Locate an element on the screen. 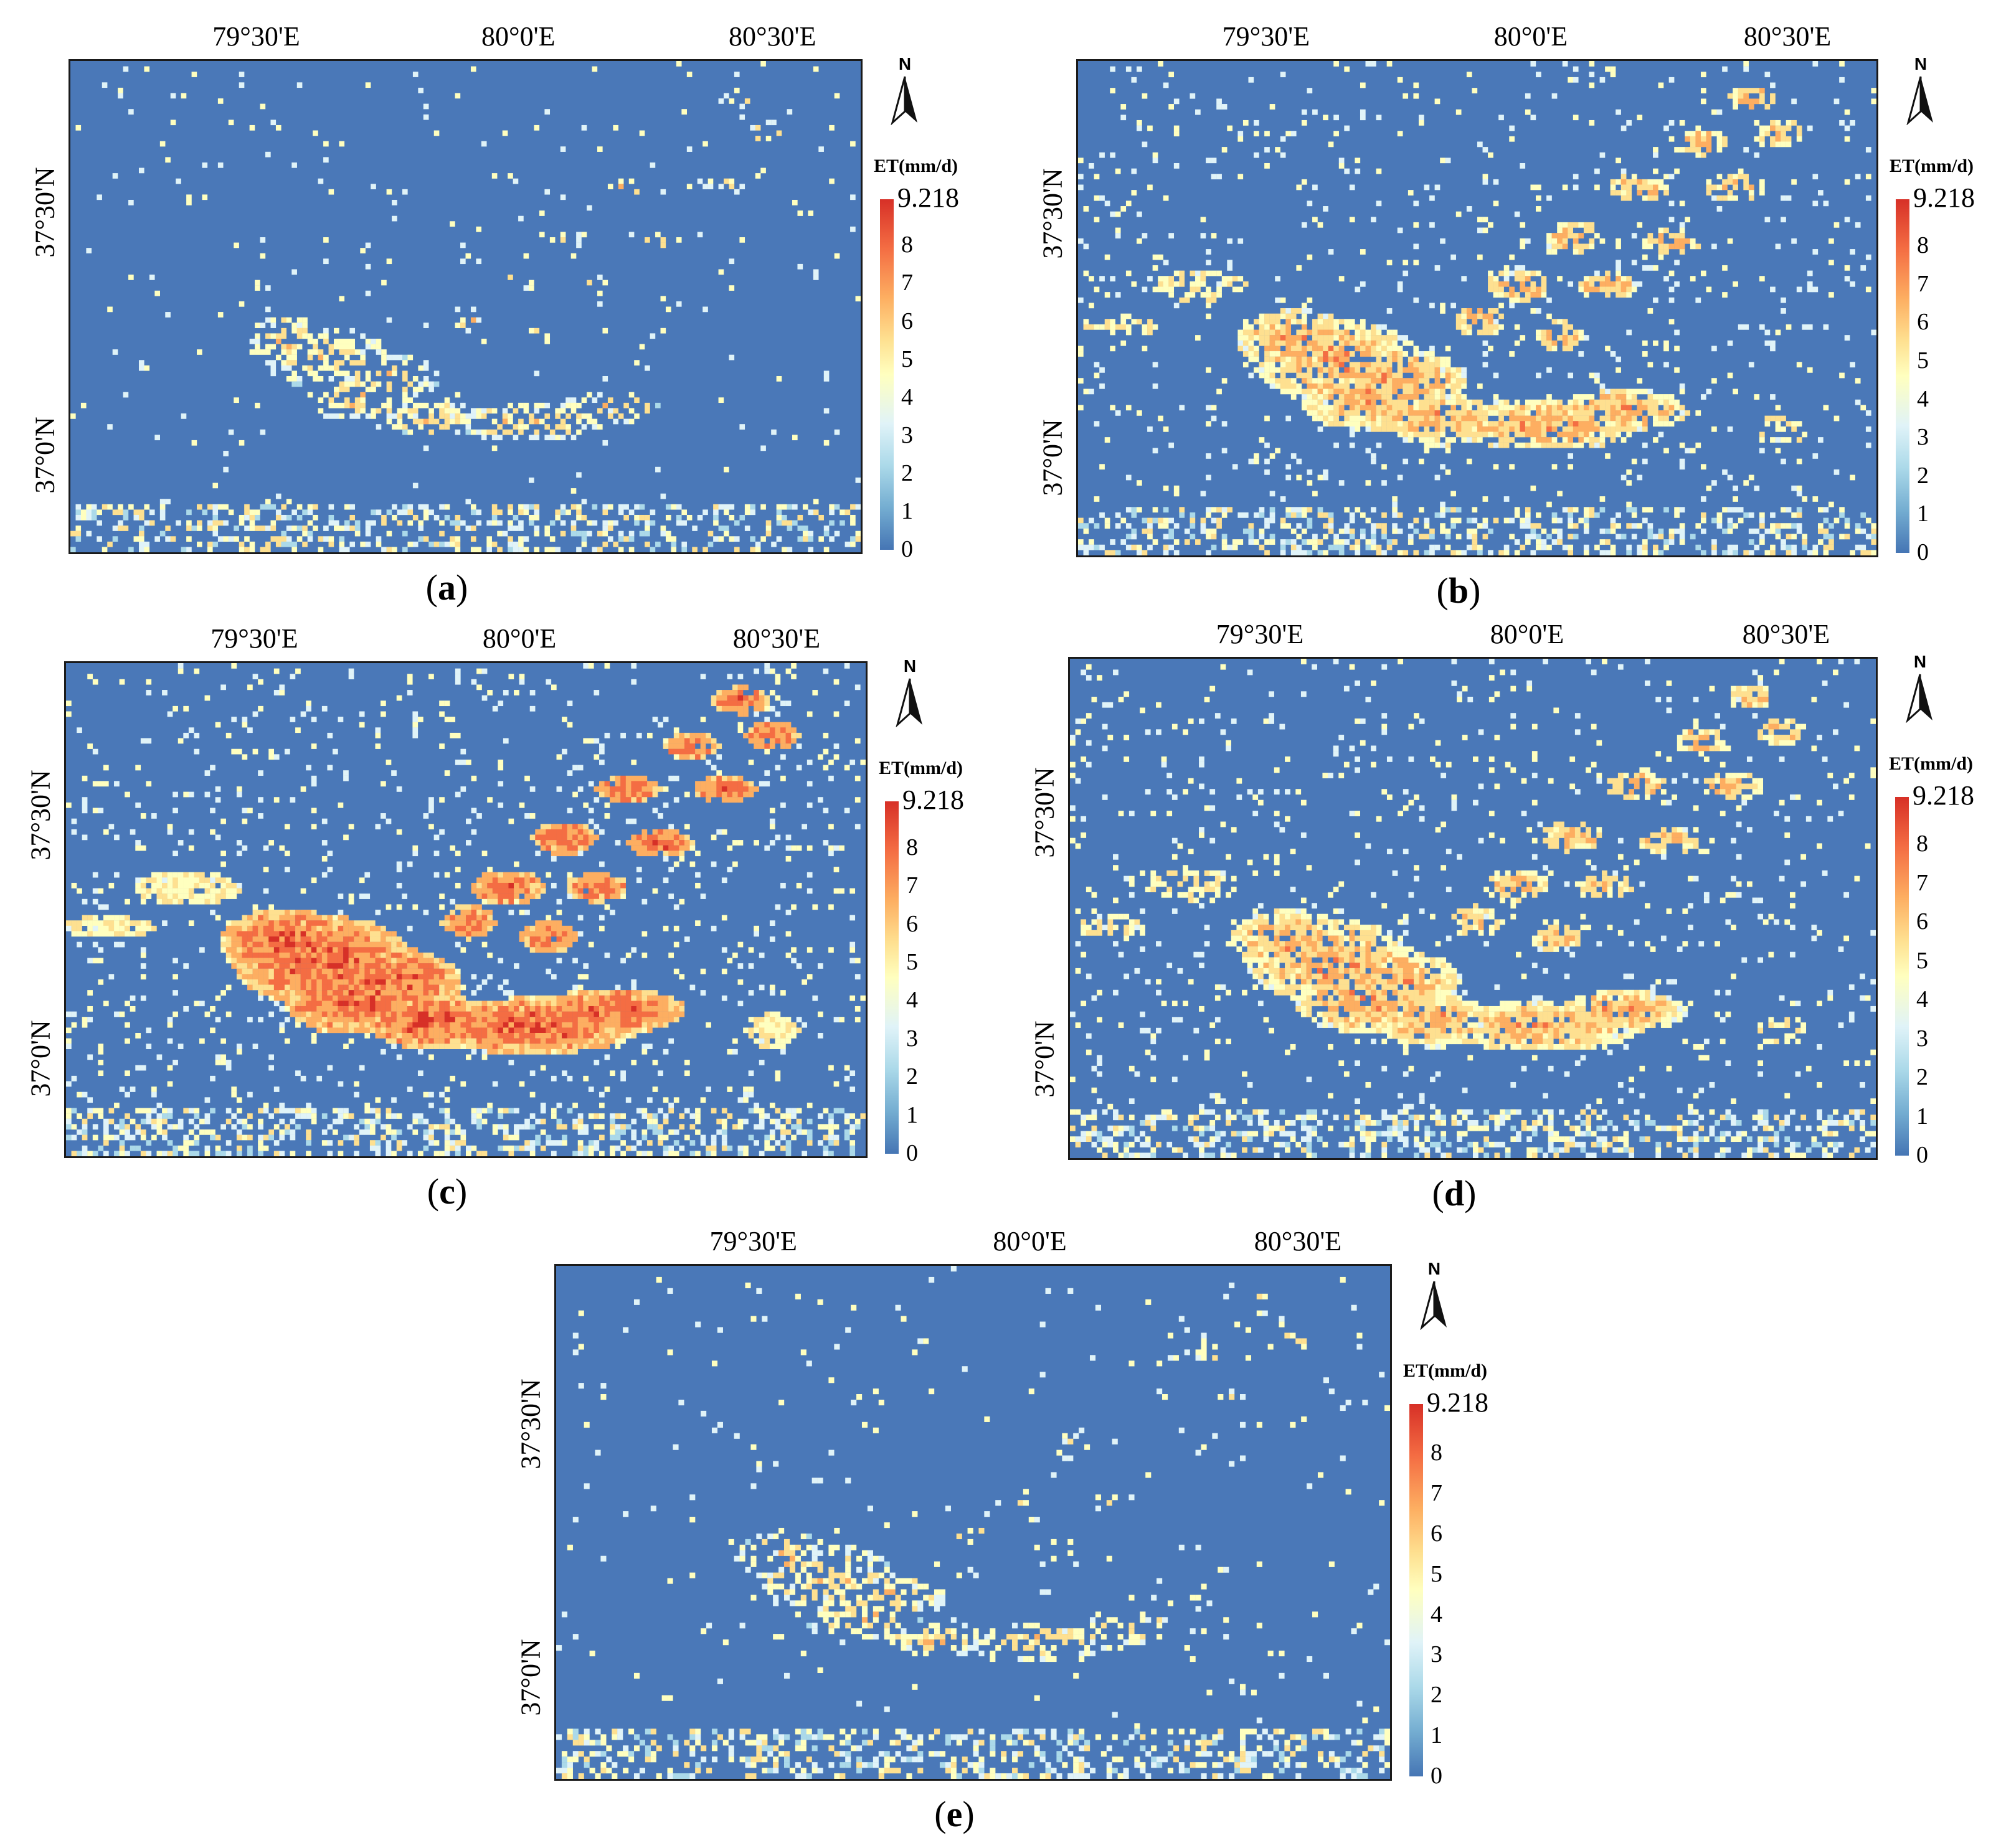  panel-caption: (c) is located at coordinates (447, 1191).